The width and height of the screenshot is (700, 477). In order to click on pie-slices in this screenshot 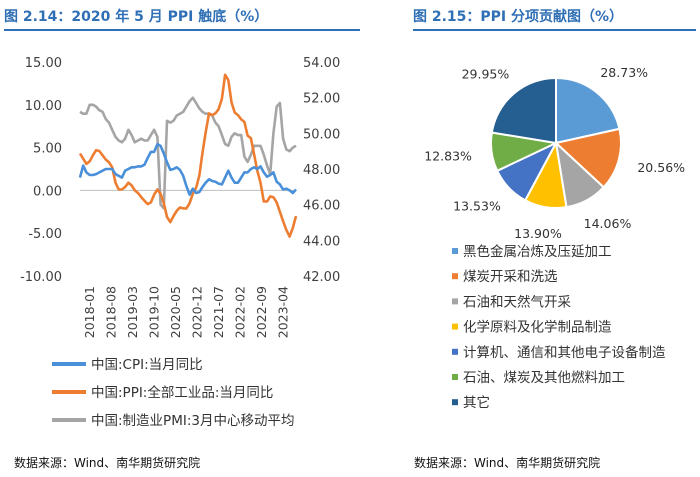, I will do `click(556, 142)`.